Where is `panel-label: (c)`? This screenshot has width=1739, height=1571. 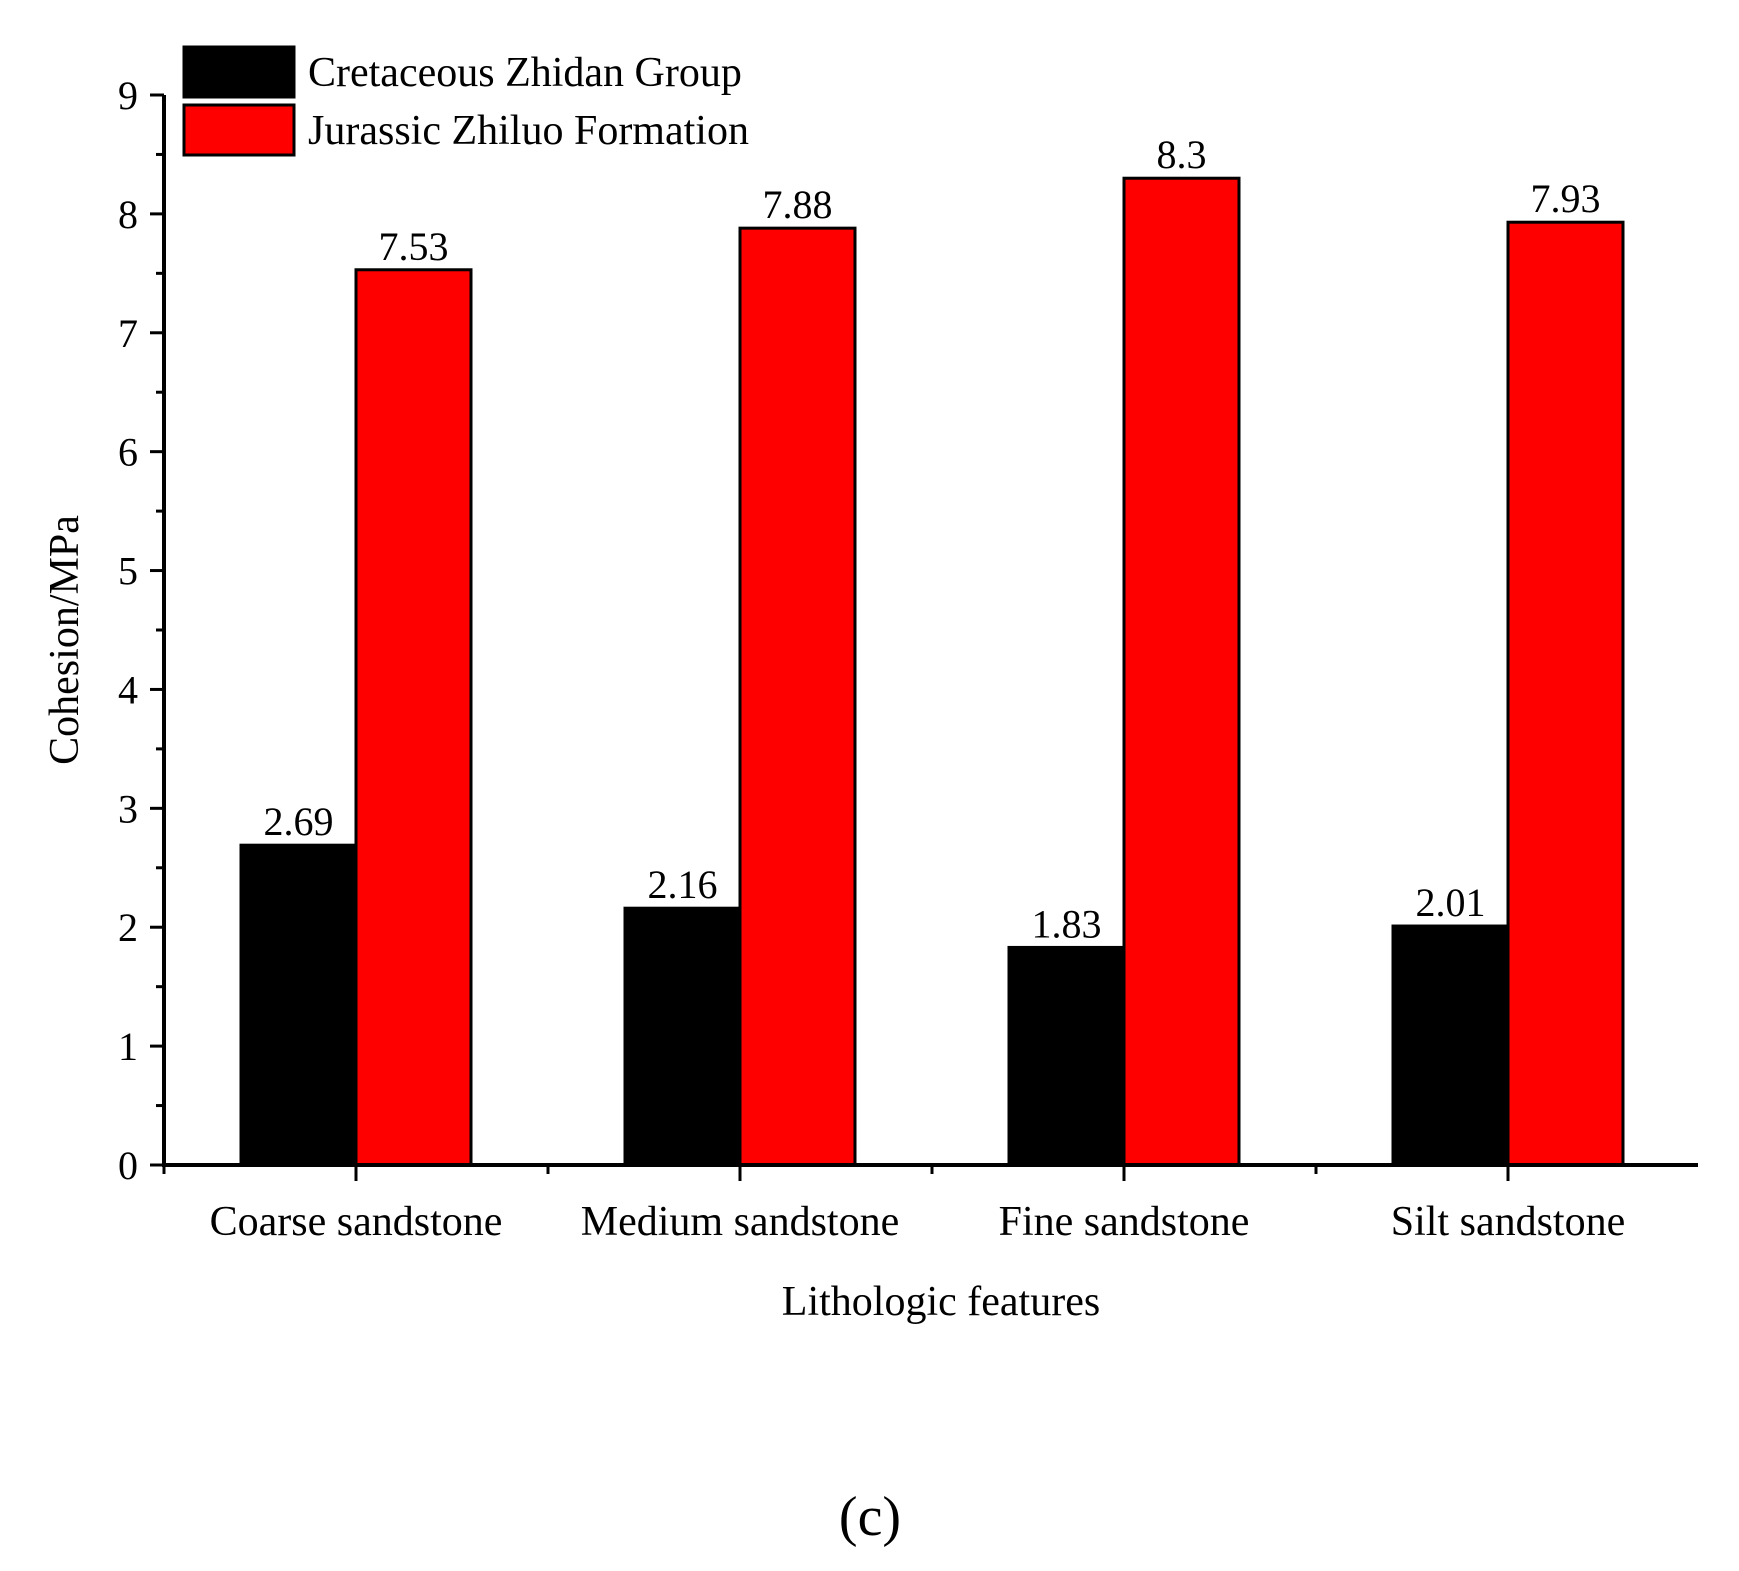
panel-label: (c) is located at coordinates (870, 1517).